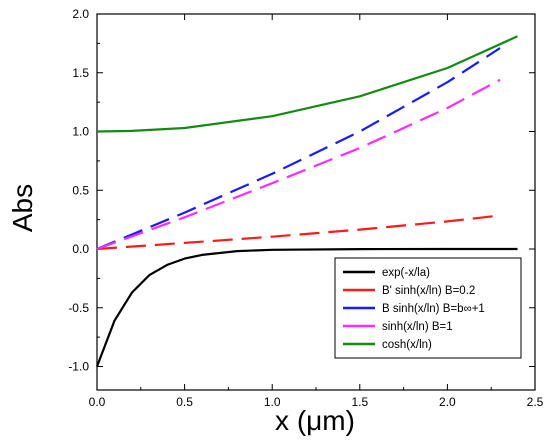 This screenshot has width=550, height=445. Describe the element at coordinates (80, 249) in the screenshot. I see `y-tick-label: 0.0` at that location.